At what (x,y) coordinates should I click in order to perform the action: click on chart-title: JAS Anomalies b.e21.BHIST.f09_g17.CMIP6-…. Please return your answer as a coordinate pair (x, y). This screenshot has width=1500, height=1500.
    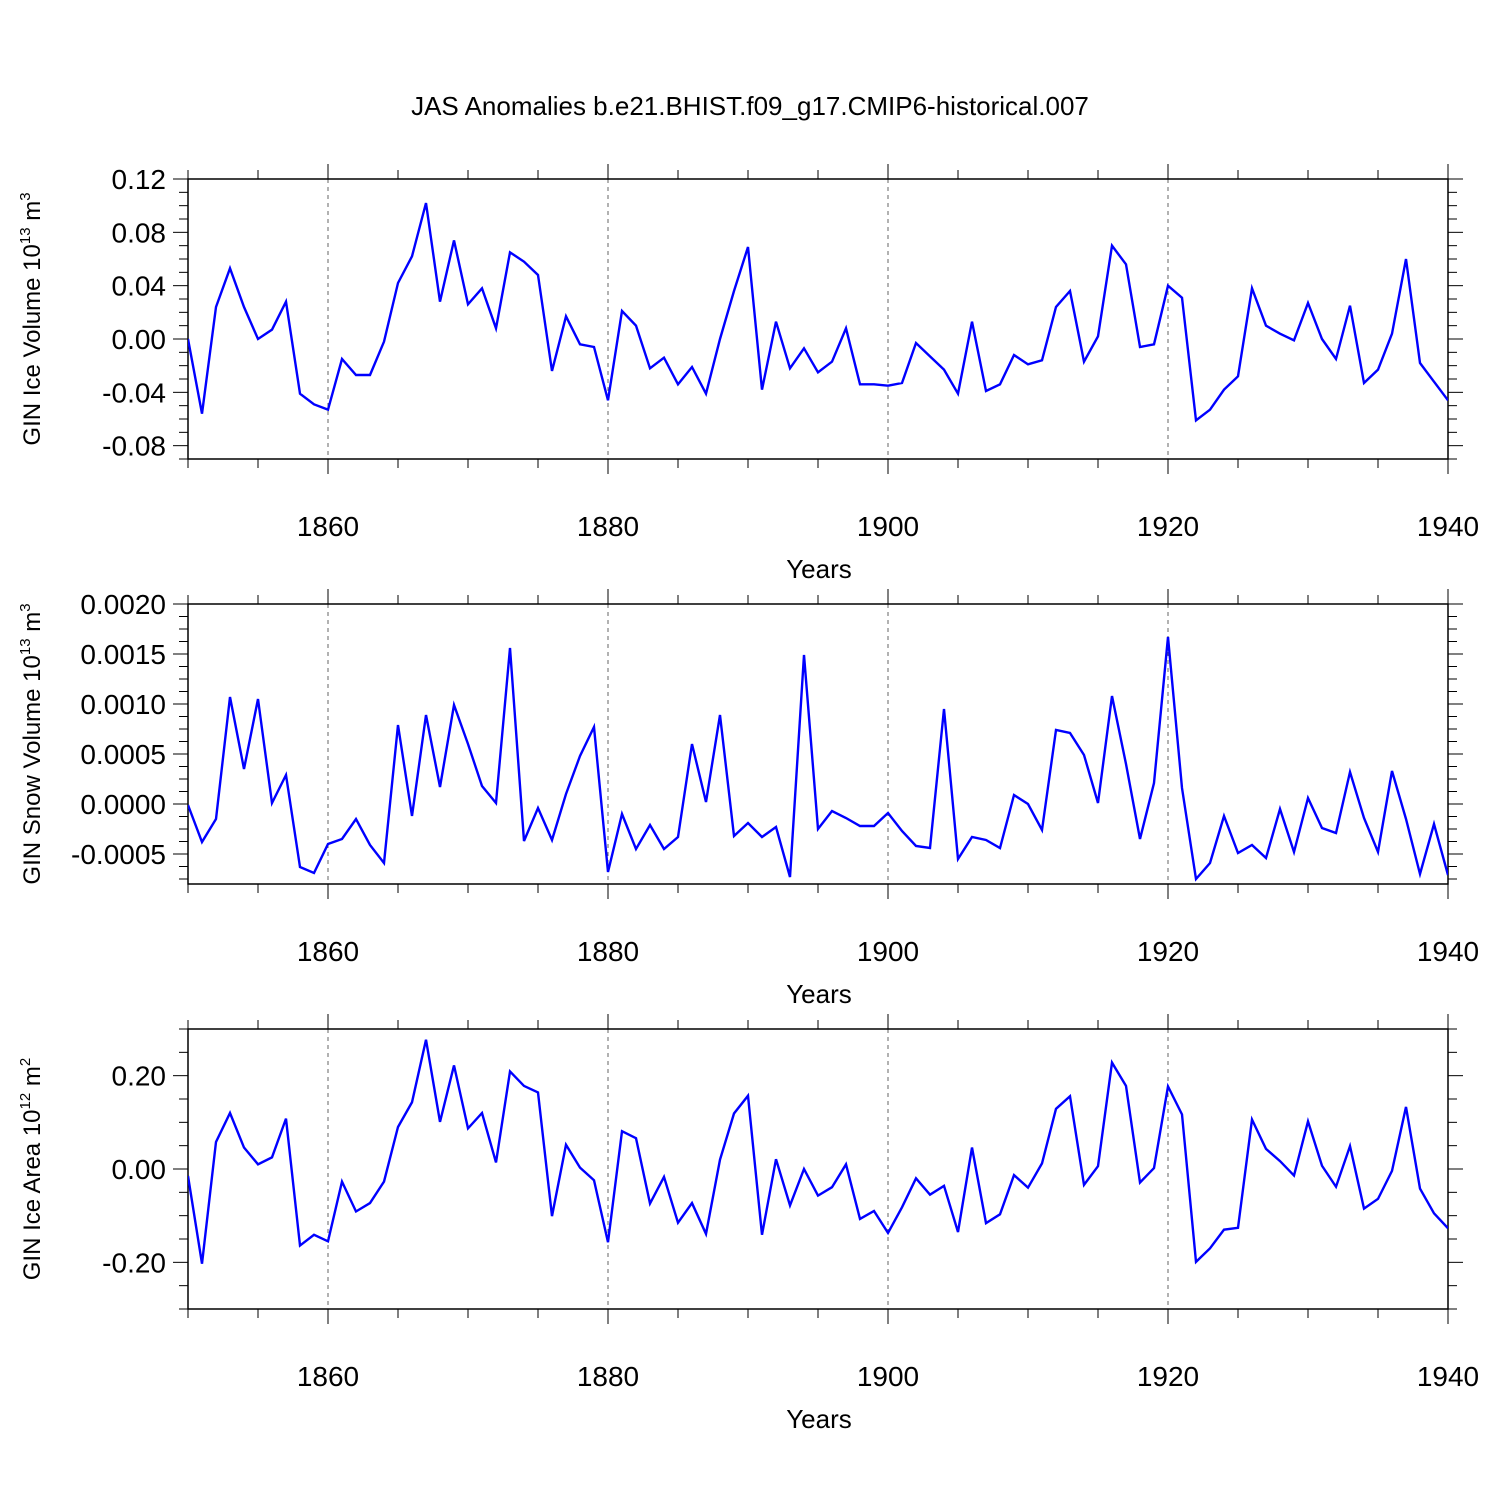
    Looking at the image, I should click on (750, 106).